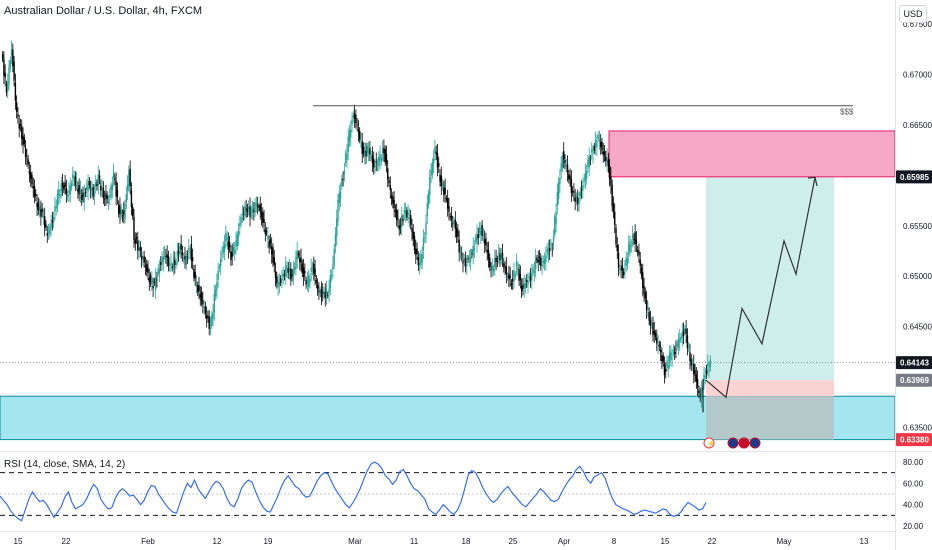 This screenshot has height=550, width=932. Describe the element at coordinates (913, 14) in the screenshot. I see `currency-button: USD` at that location.